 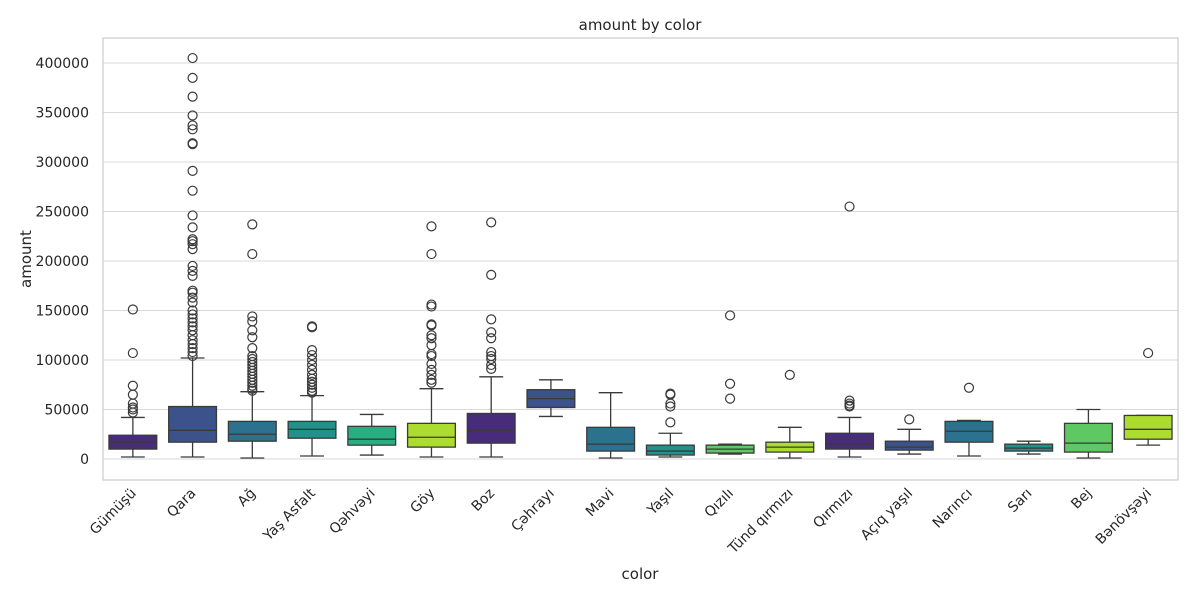 I want to click on y-tick-label: 50000, so click(x=66, y=411).